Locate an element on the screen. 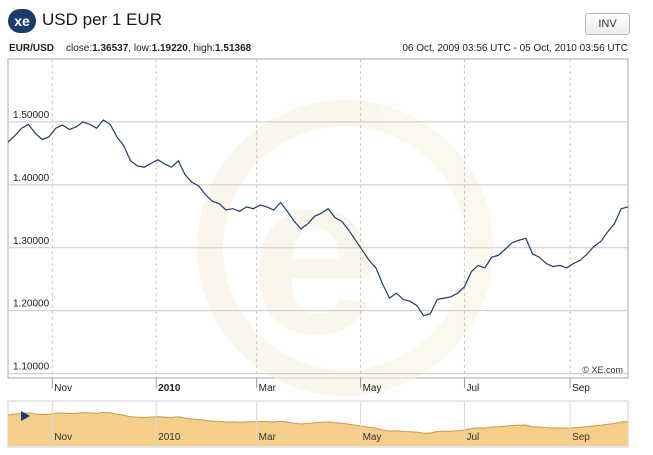 This screenshot has height=455, width=653. chart-header: xe USD per 1 EUR INV is located at coordinates (326, 20).